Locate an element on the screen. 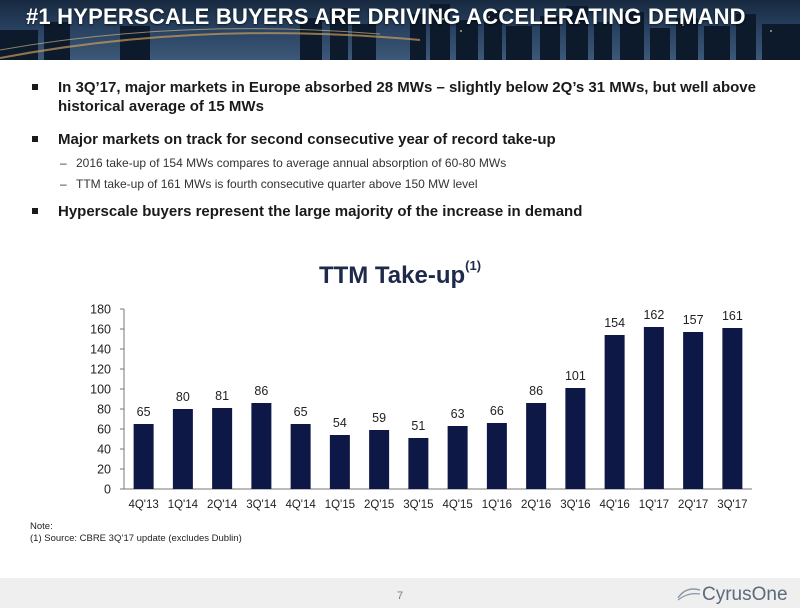  note-label: Note: is located at coordinates (41, 526).